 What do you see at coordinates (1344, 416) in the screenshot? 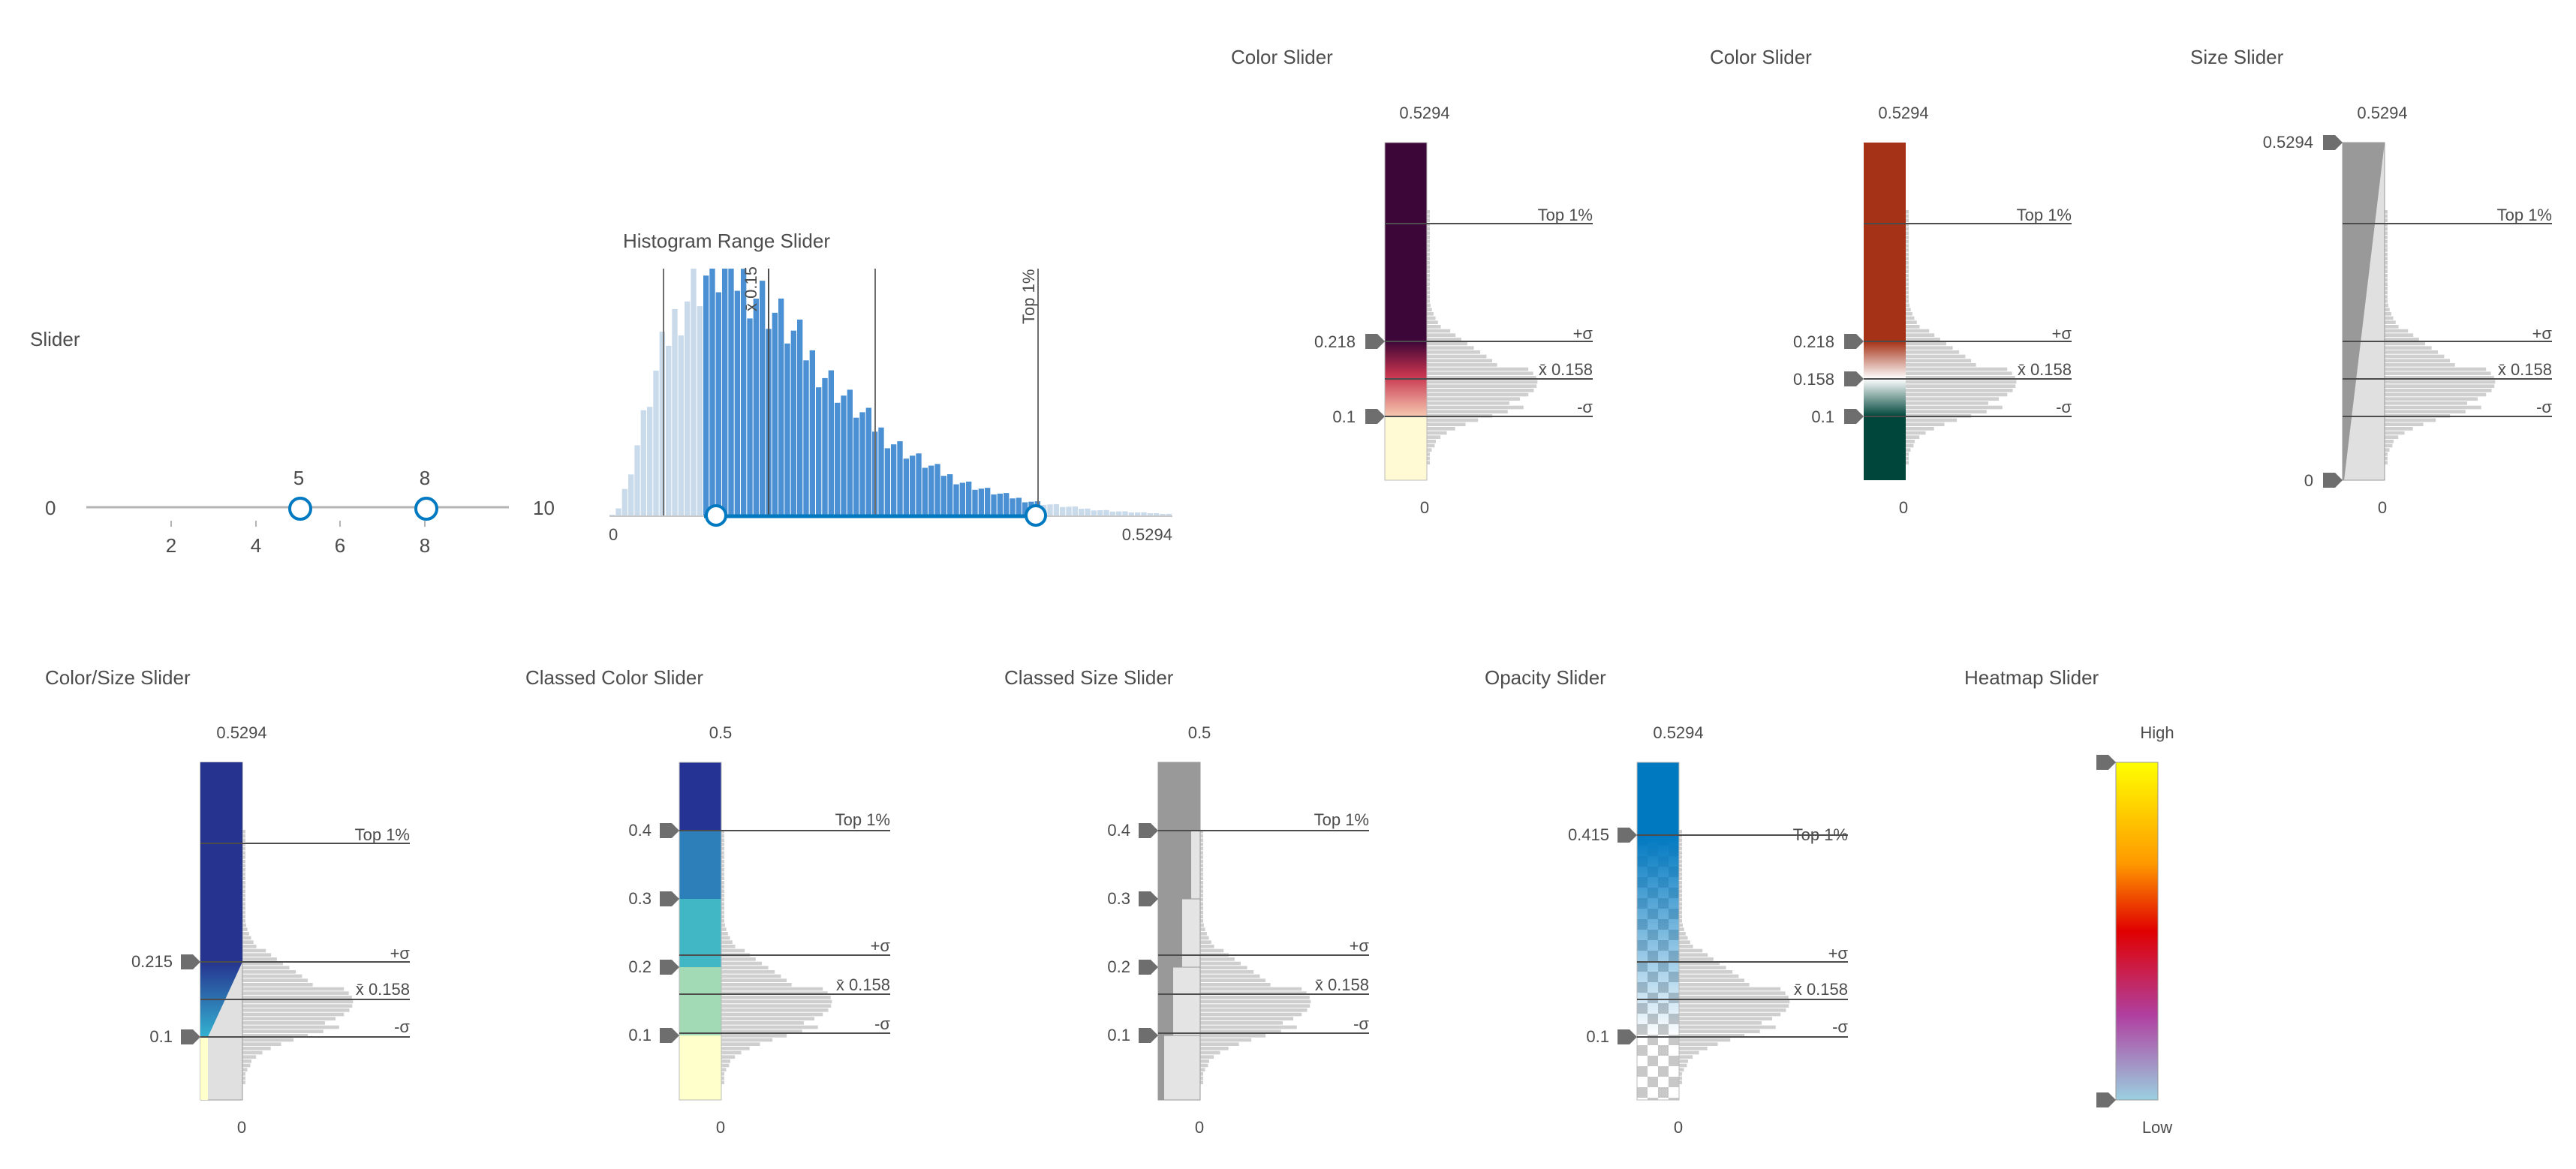
I see `color-slider-1-handle-low-label: 0.1` at bounding box center [1344, 416].